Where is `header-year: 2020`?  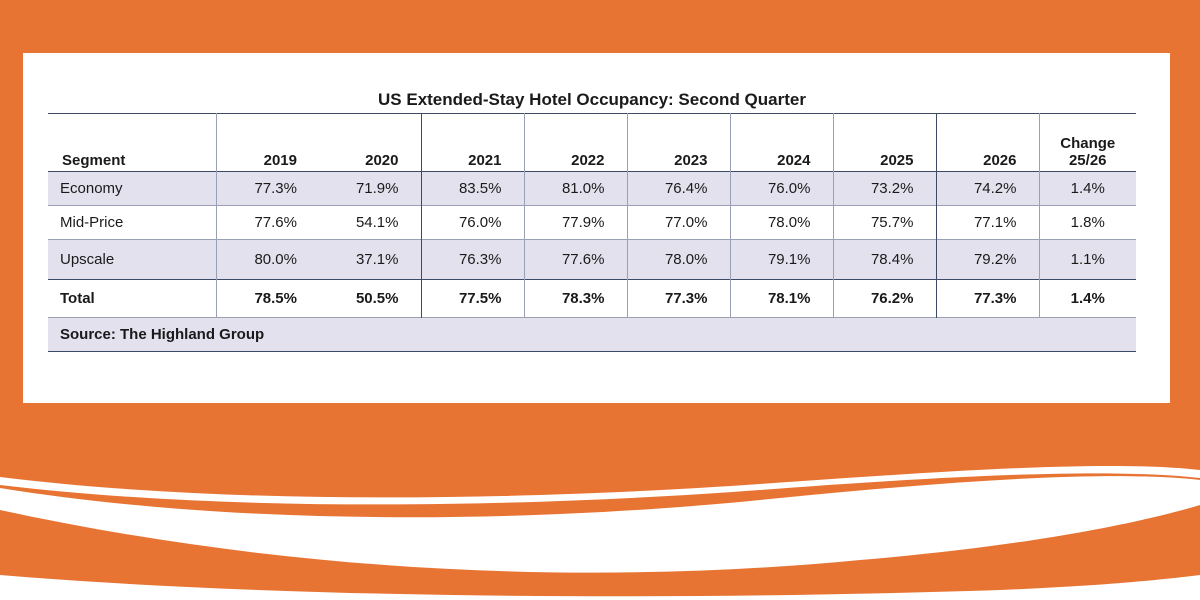
header-year: 2020 is located at coordinates (382, 160).